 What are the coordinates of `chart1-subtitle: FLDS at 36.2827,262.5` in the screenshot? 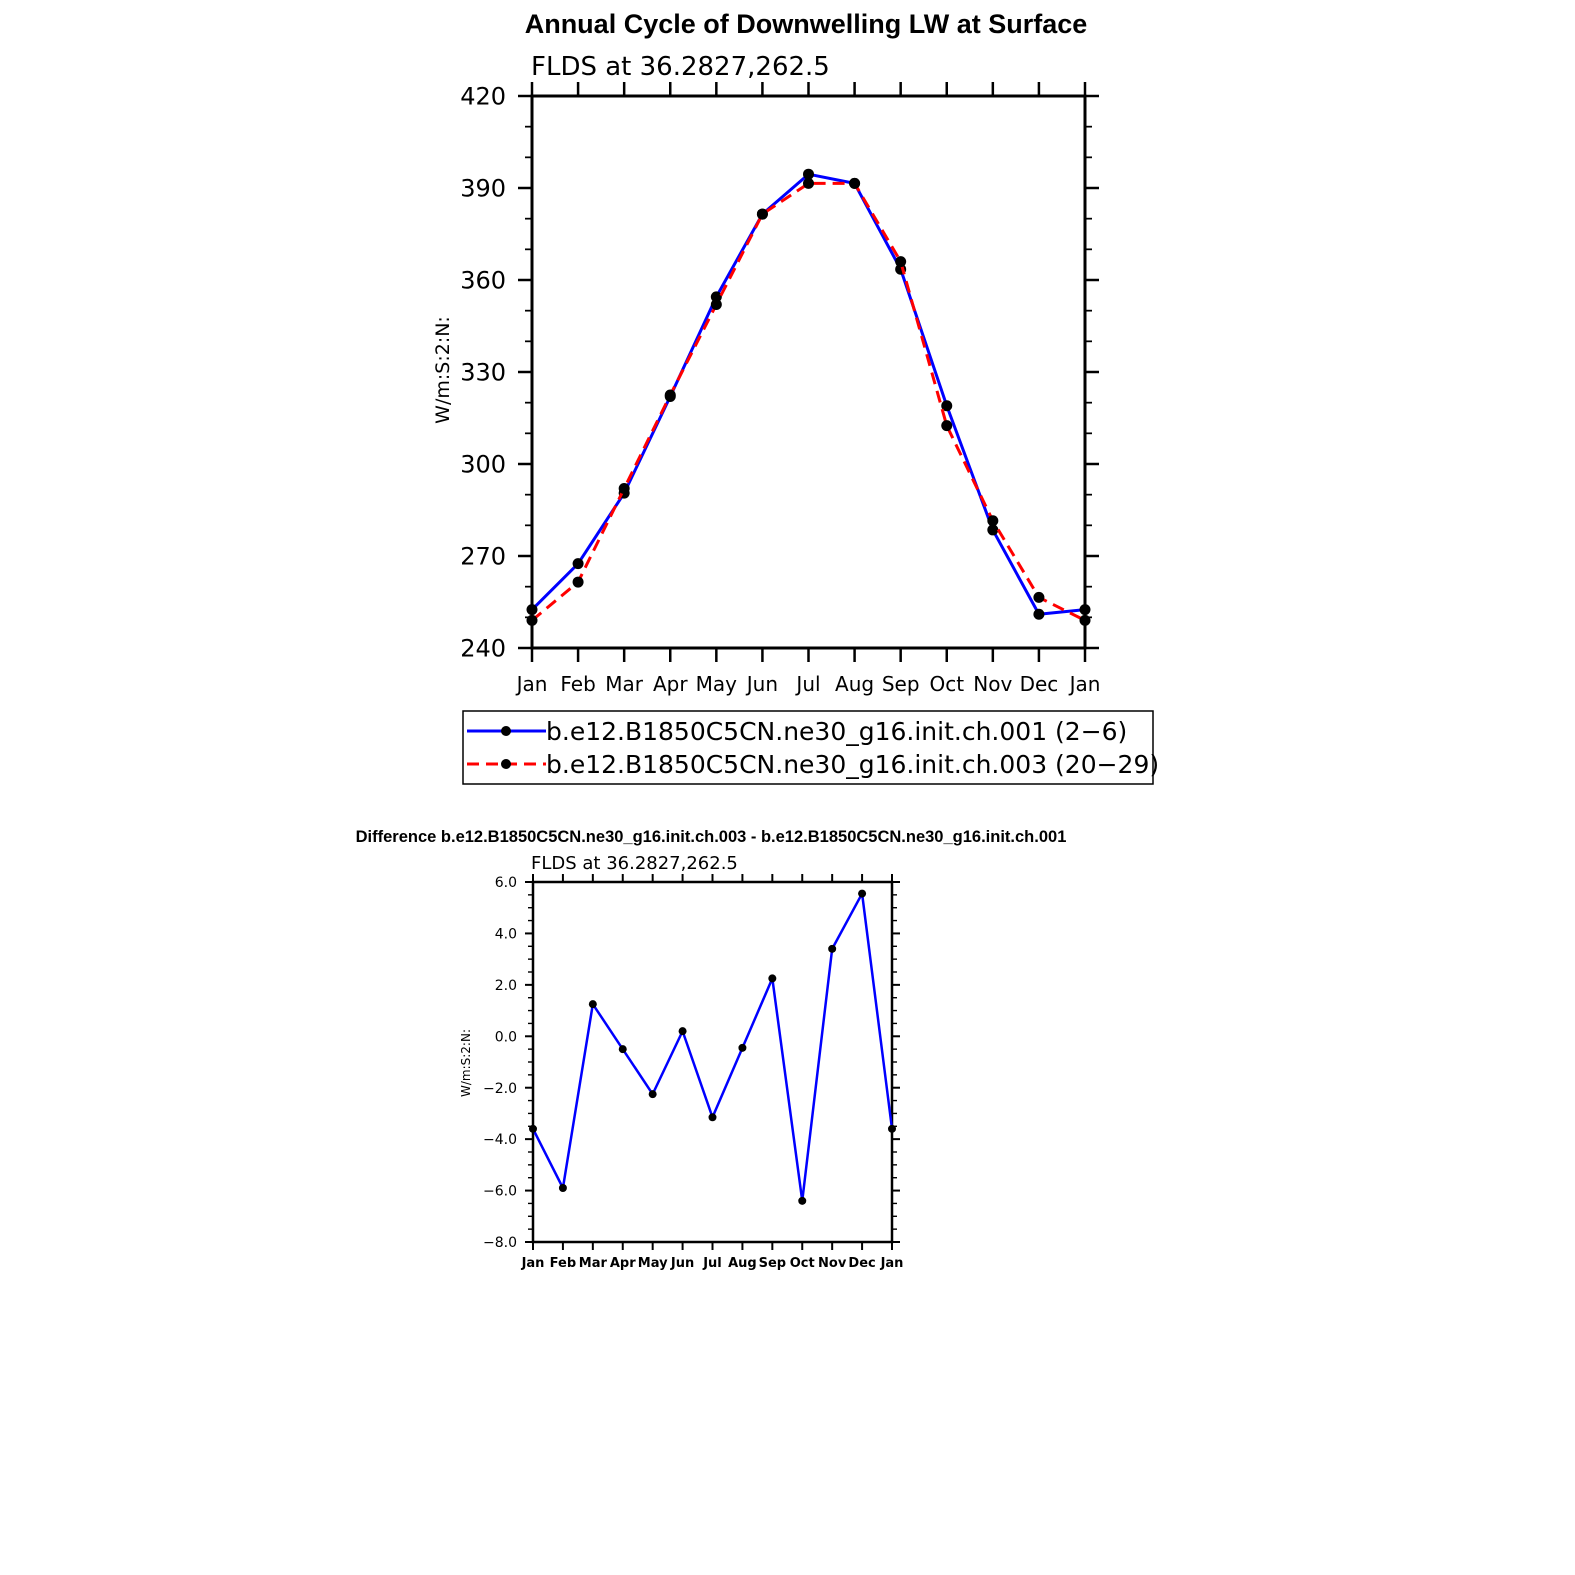 It's located at (680, 67).